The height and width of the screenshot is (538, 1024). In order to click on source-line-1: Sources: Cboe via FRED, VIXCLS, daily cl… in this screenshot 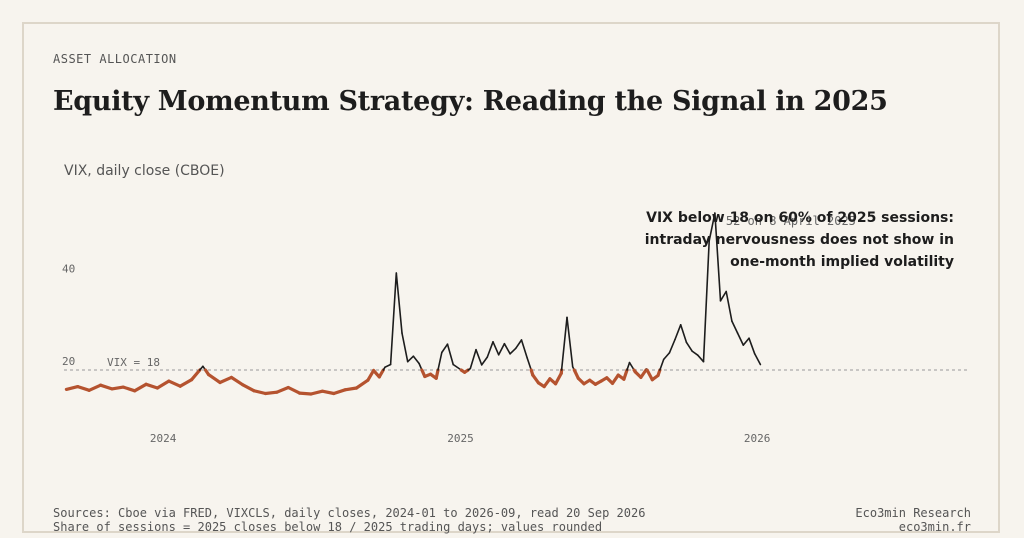, I will do `click(349, 513)`.